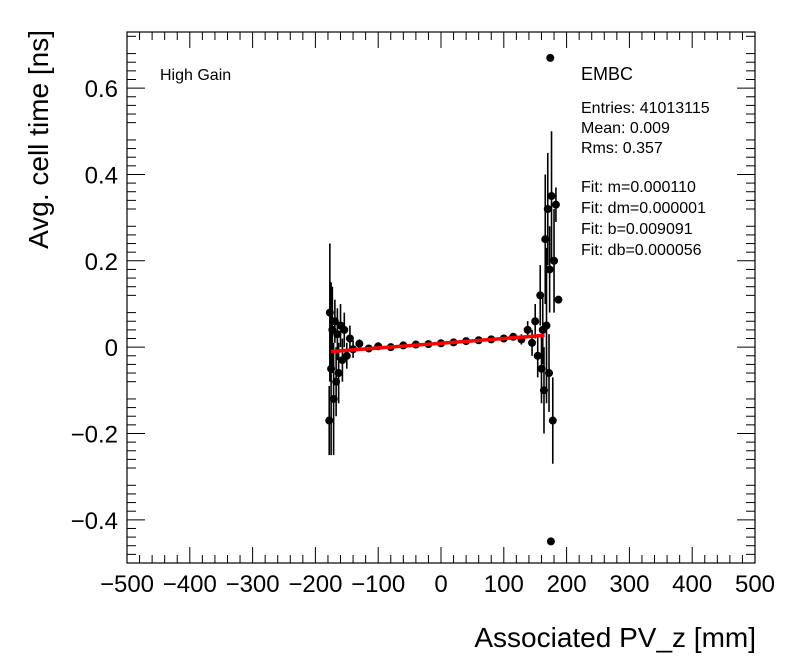 The height and width of the screenshot is (672, 796). What do you see at coordinates (607, 74) in the screenshot?
I see `region-label: EMBC` at bounding box center [607, 74].